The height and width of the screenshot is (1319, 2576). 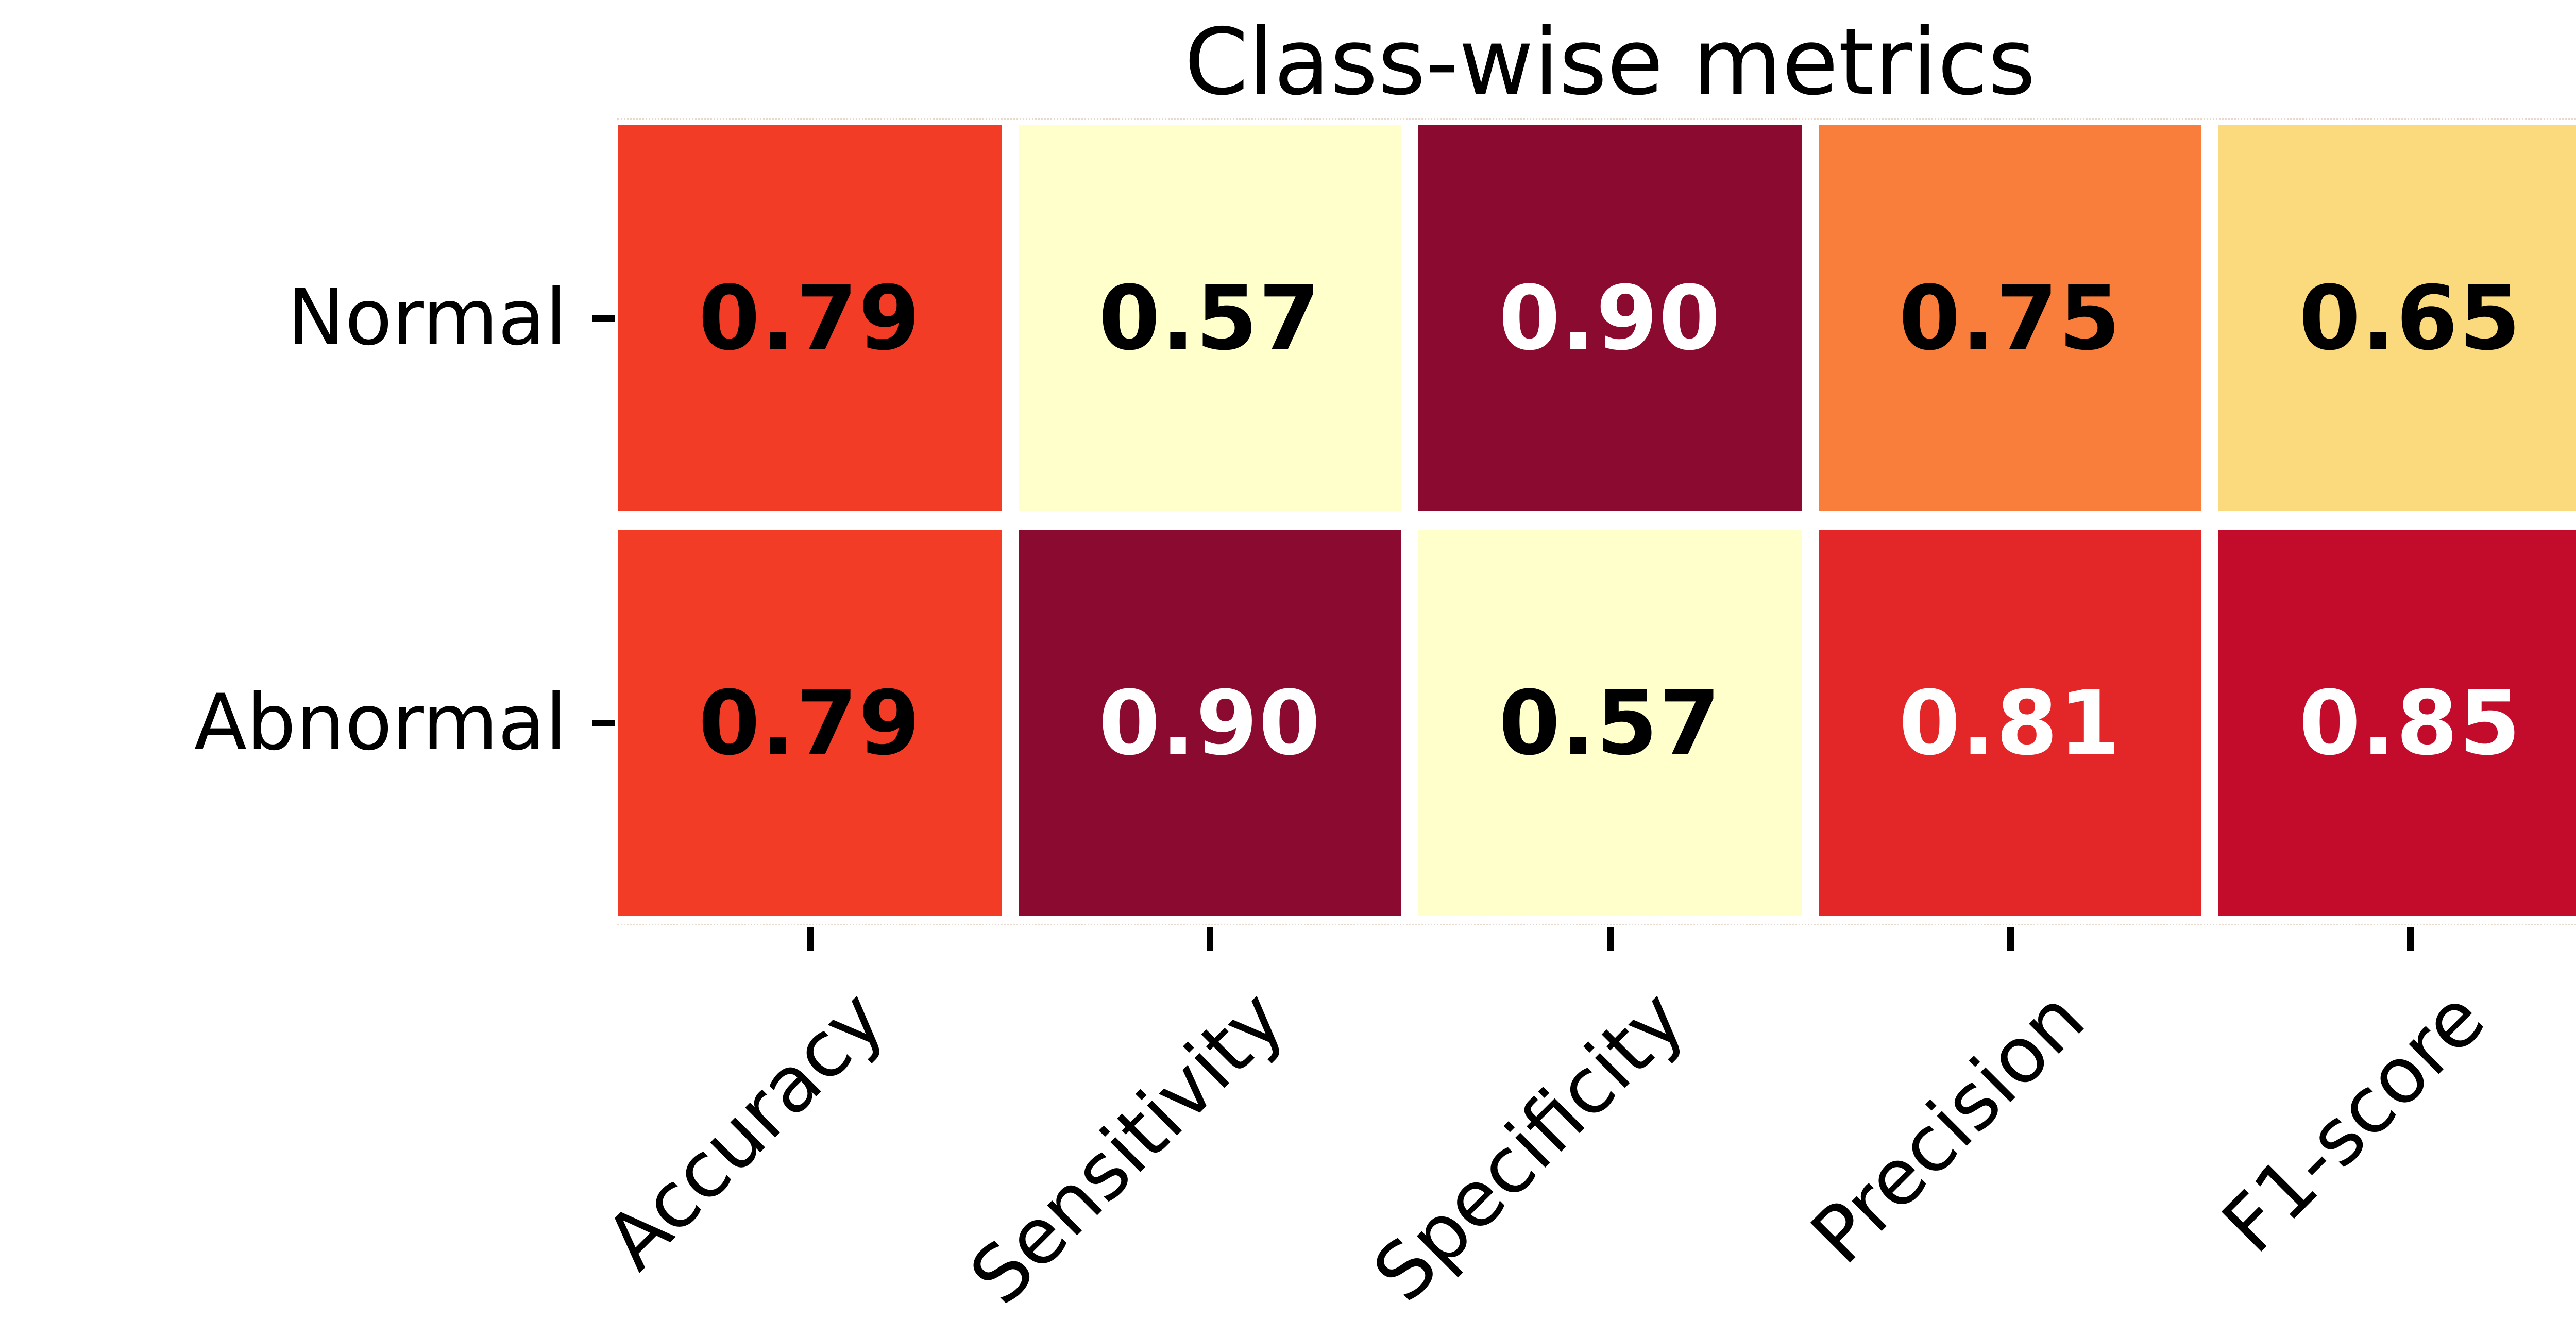 I want to click on x-tick-sensitivity, so click(x=1210, y=939).